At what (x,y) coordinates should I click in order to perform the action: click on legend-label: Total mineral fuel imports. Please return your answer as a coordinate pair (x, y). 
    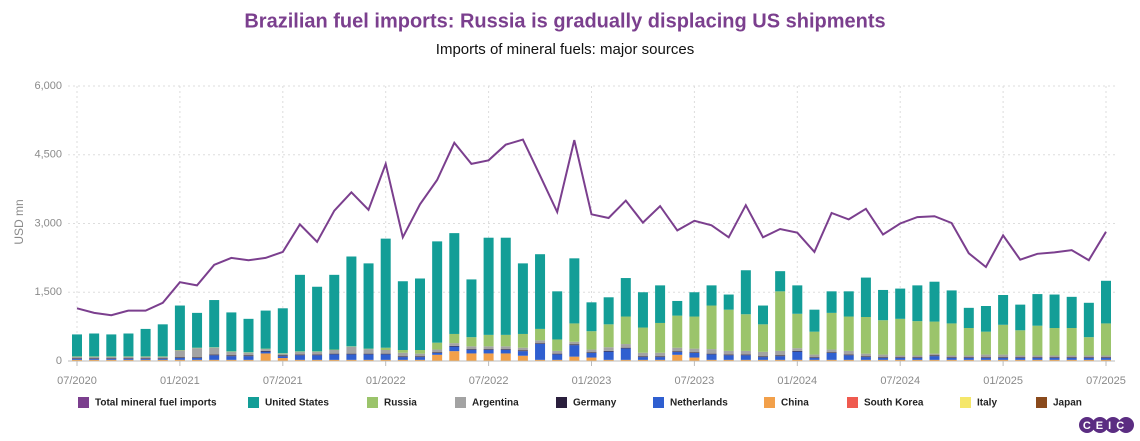
    Looking at the image, I should click on (156, 403).